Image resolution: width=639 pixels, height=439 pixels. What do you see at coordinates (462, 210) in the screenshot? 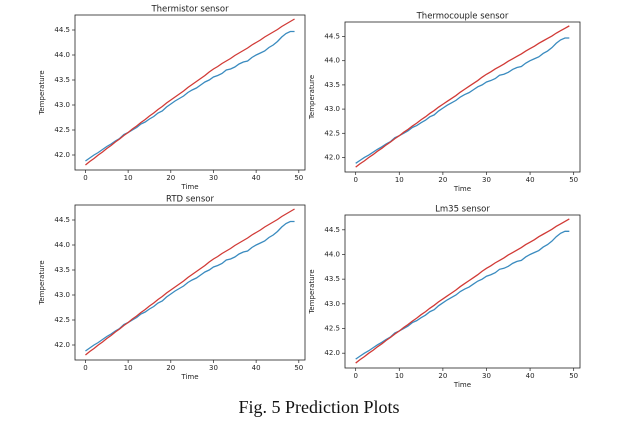
I see `chart-title: Lm35 sensor` at bounding box center [462, 210].